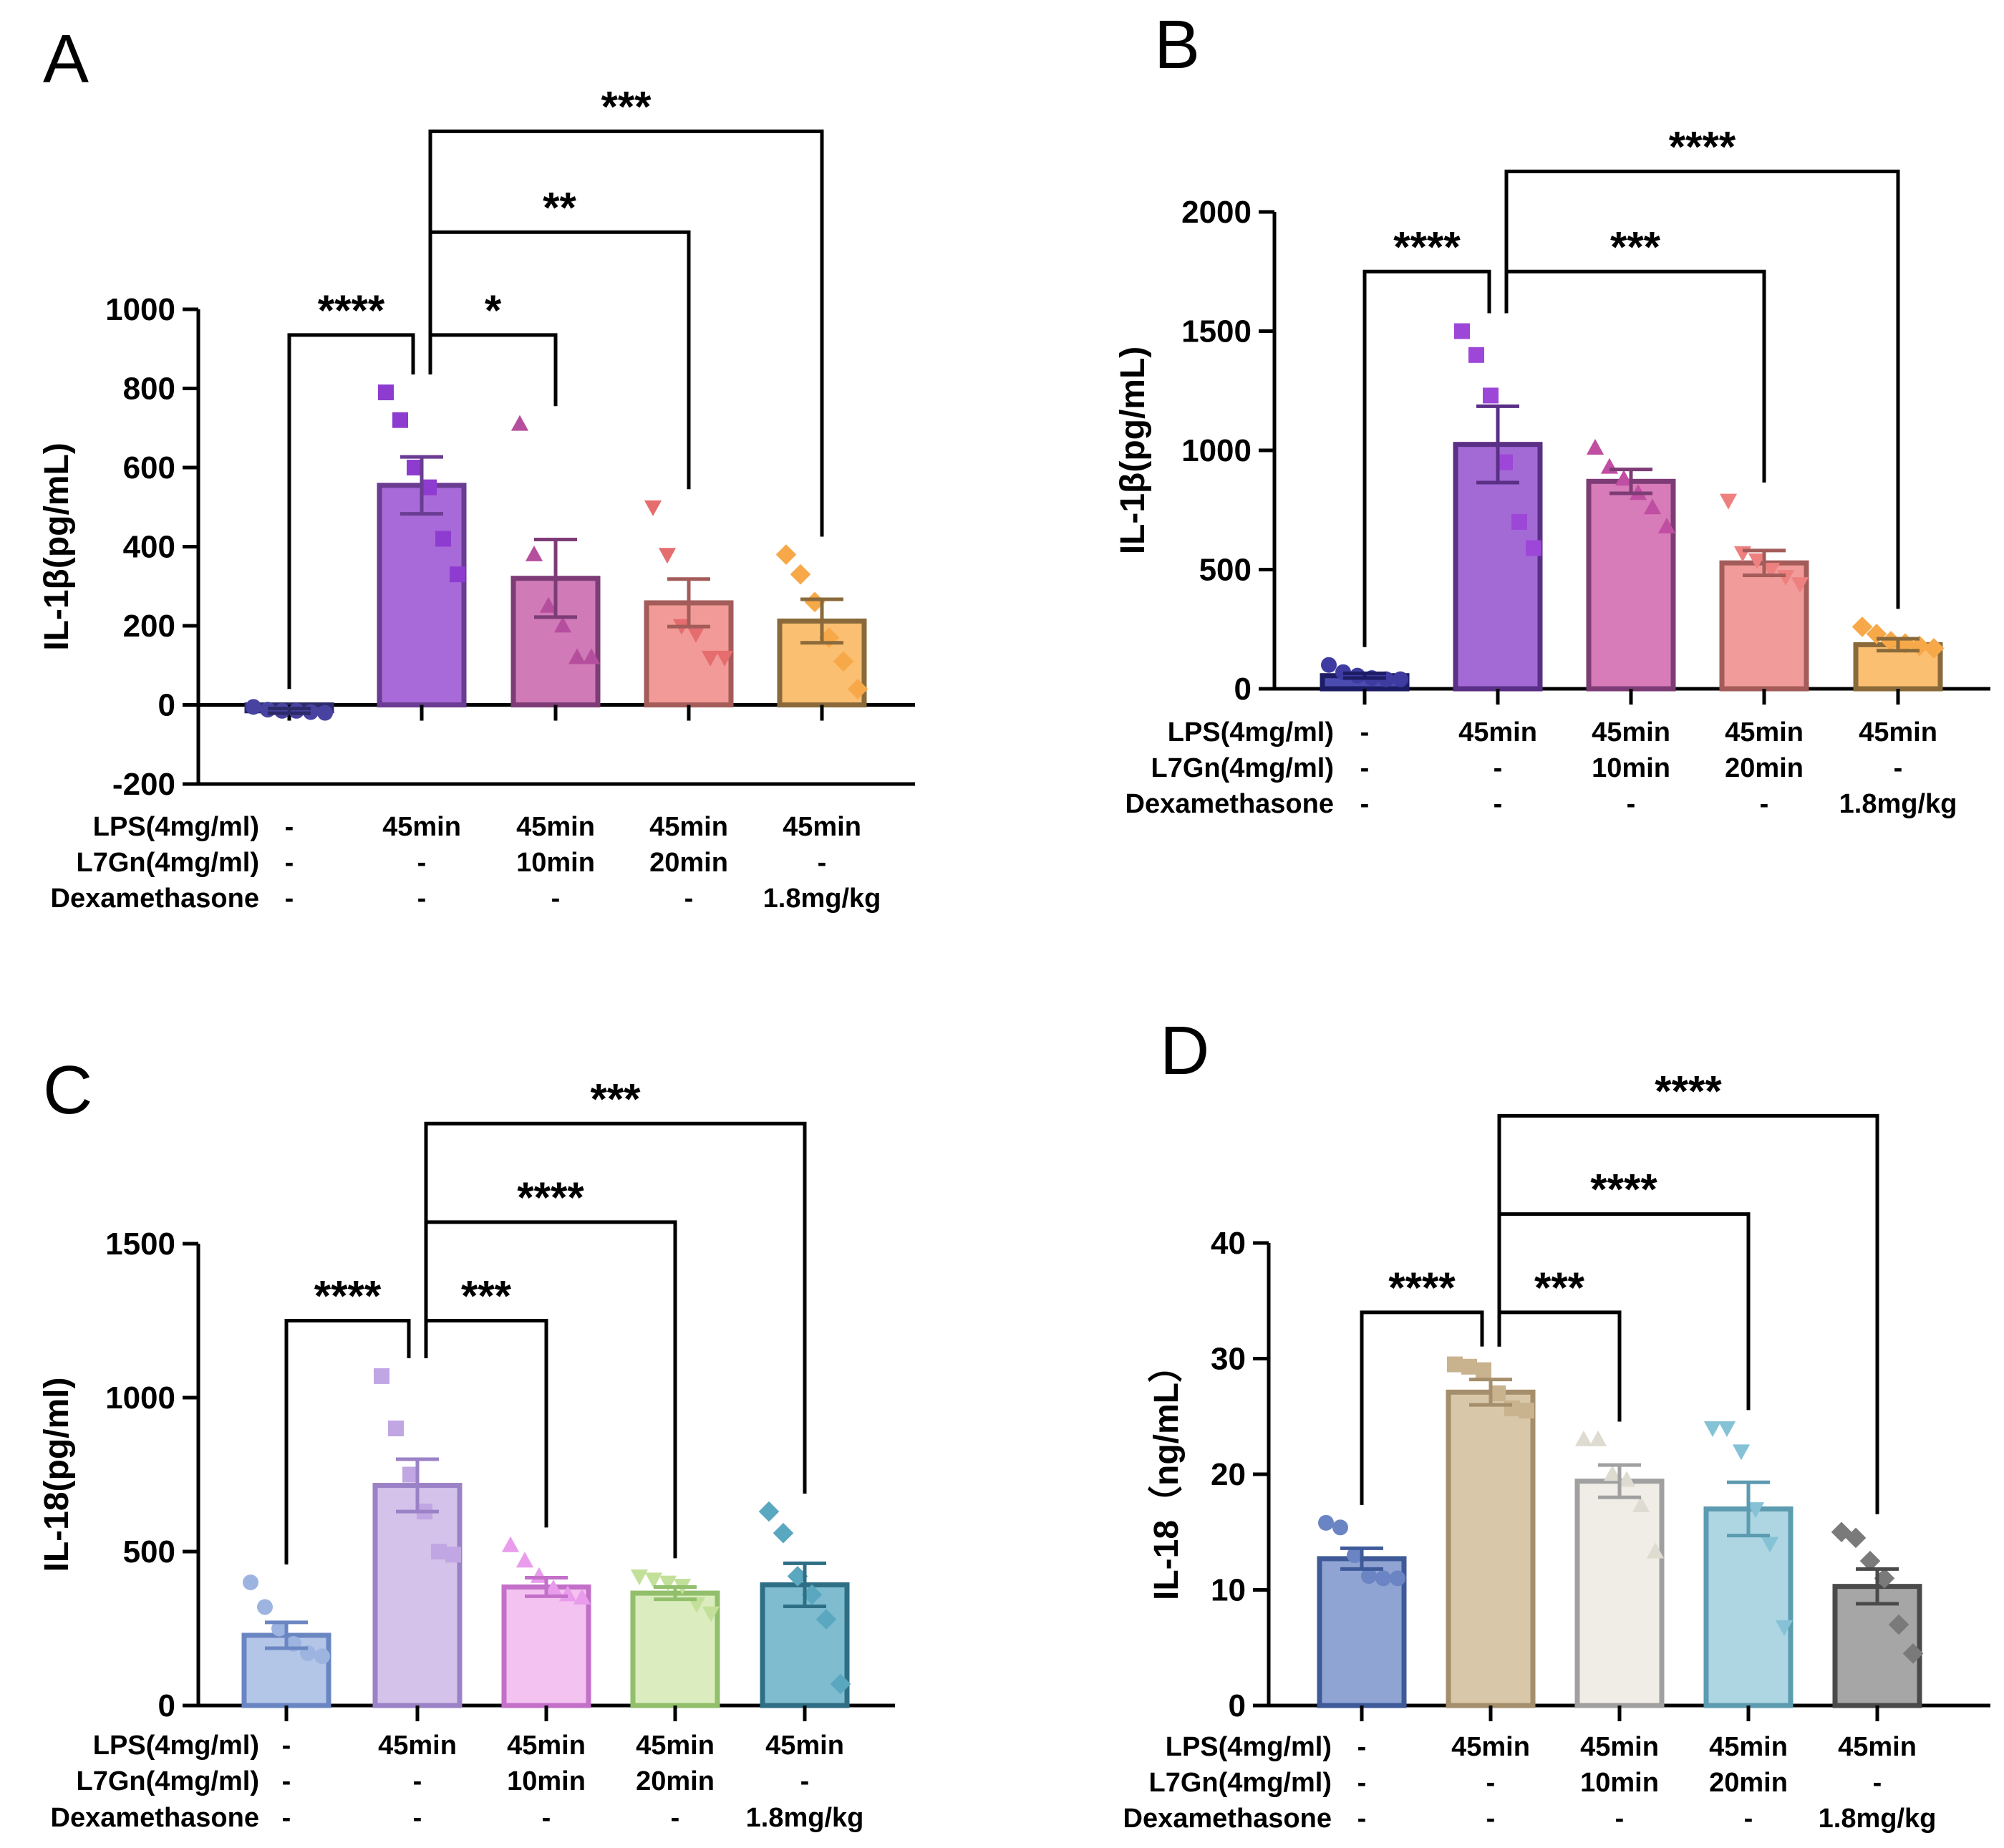  What do you see at coordinates (1133, 451) in the screenshot?
I see `y-axis-label: IL-1β(pg/mL)` at bounding box center [1133, 451].